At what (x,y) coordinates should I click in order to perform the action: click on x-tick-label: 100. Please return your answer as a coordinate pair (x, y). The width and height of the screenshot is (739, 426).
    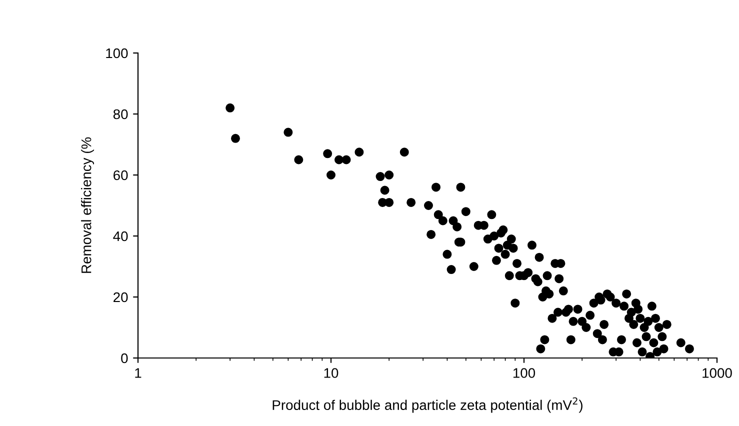
    Looking at the image, I should click on (524, 373).